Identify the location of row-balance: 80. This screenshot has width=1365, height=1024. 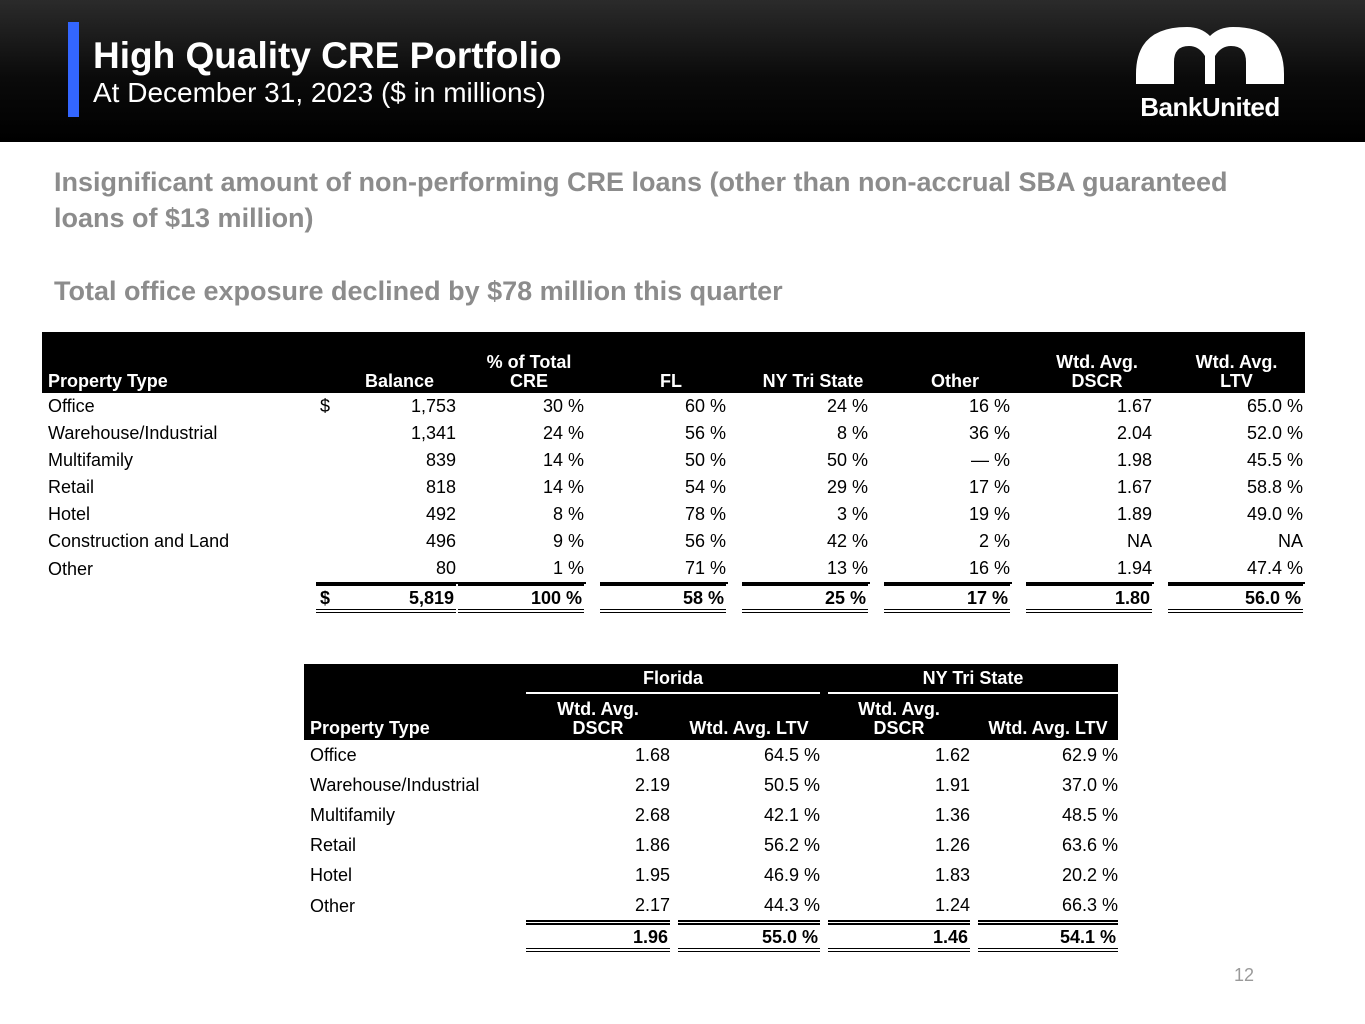
(445, 568).